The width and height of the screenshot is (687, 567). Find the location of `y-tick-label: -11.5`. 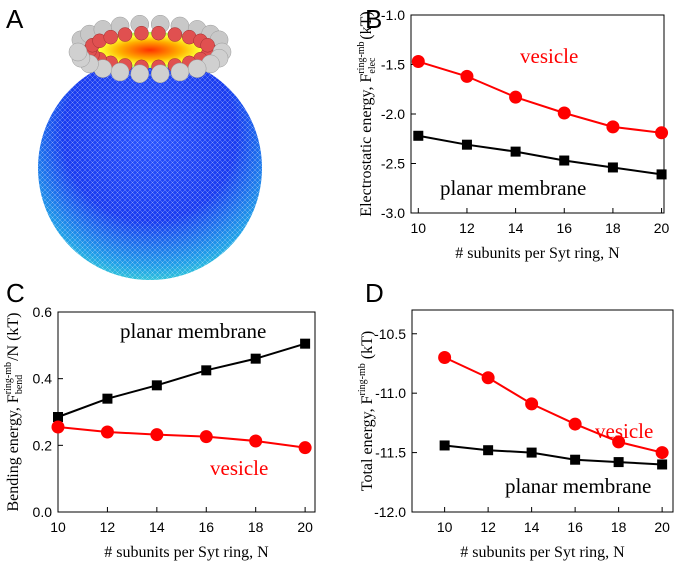

y-tick-label: -11.5 is located at coordinates (390, 453).